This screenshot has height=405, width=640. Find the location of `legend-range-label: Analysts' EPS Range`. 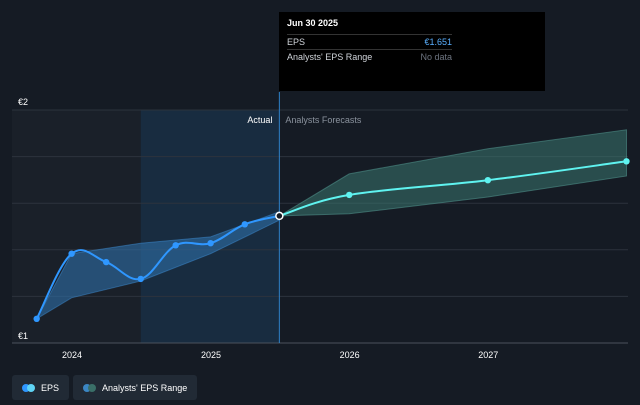

legend-range-label: Analysts' EPS Range is located at coordinates (145, 387).